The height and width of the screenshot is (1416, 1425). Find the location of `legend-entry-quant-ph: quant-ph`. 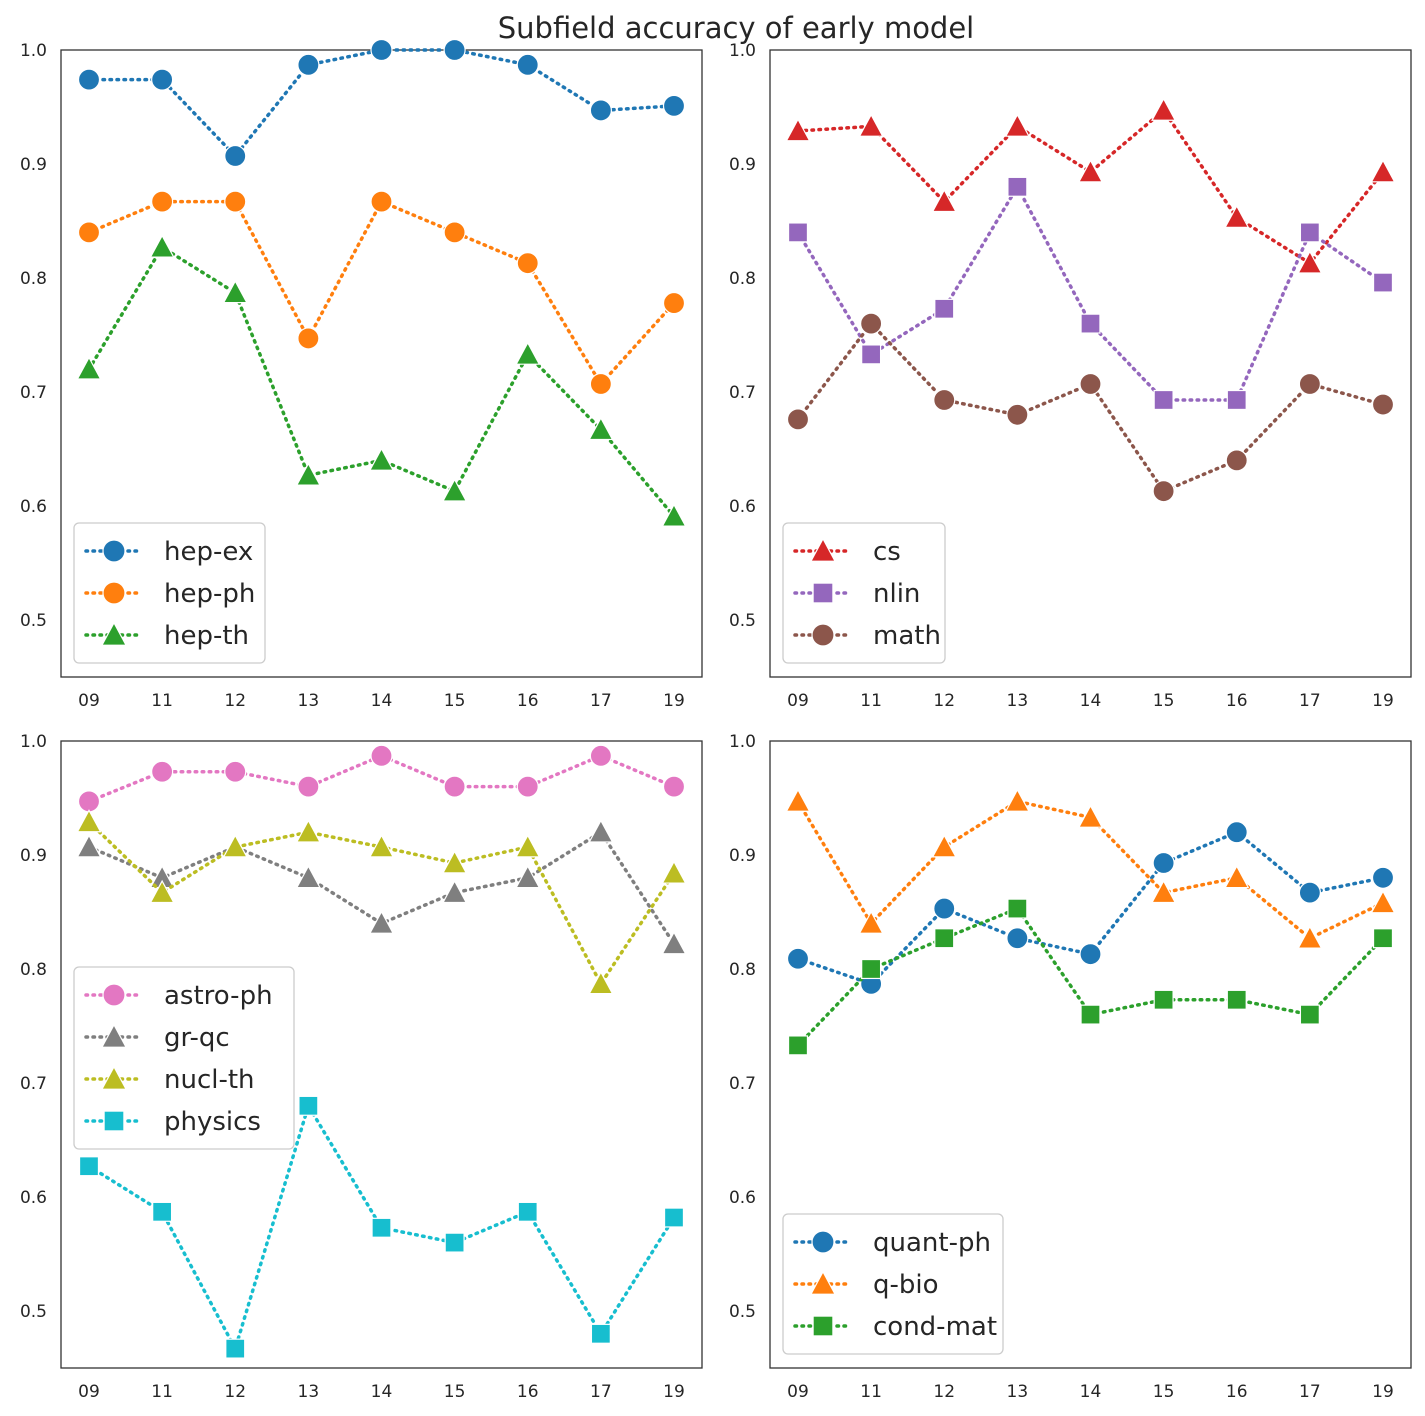

legend-entry-quant-ph: quant-ph is located at coordinates (892, 1243).